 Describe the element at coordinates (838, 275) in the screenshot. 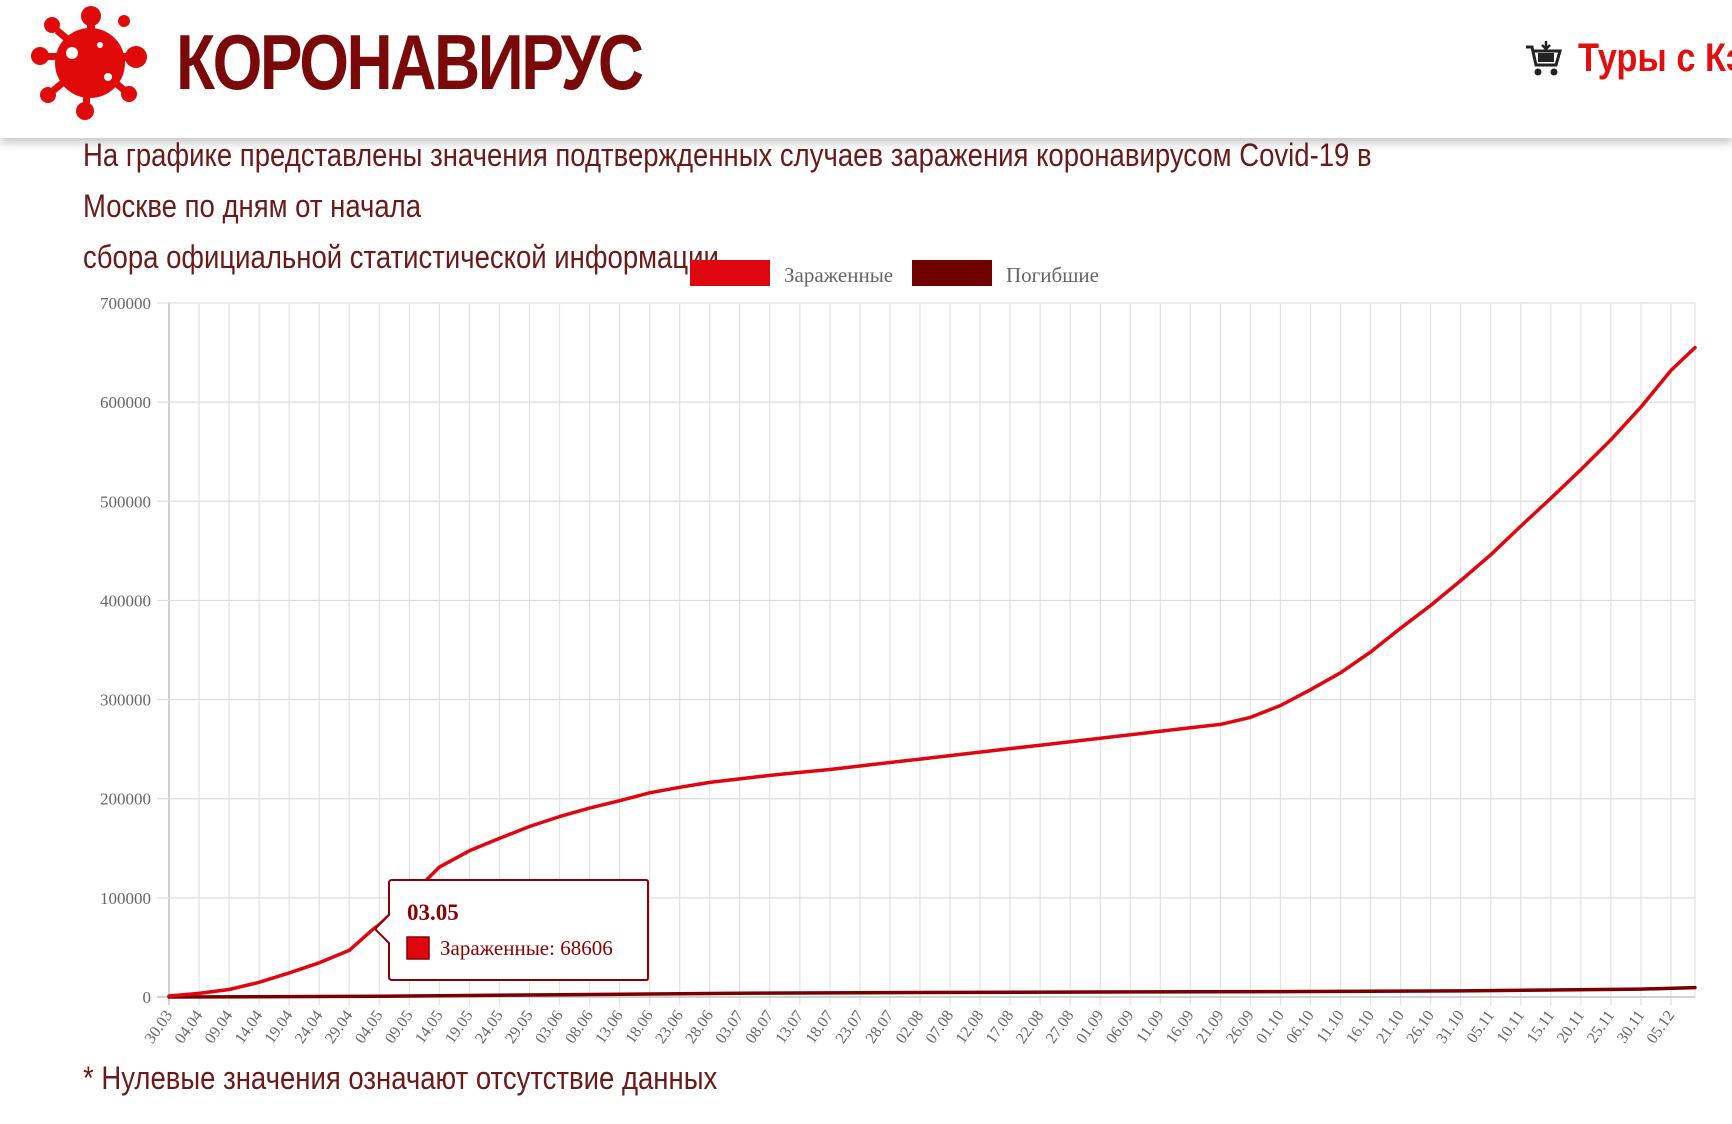

I see `legend-label-infected: Зараженные` at that location.